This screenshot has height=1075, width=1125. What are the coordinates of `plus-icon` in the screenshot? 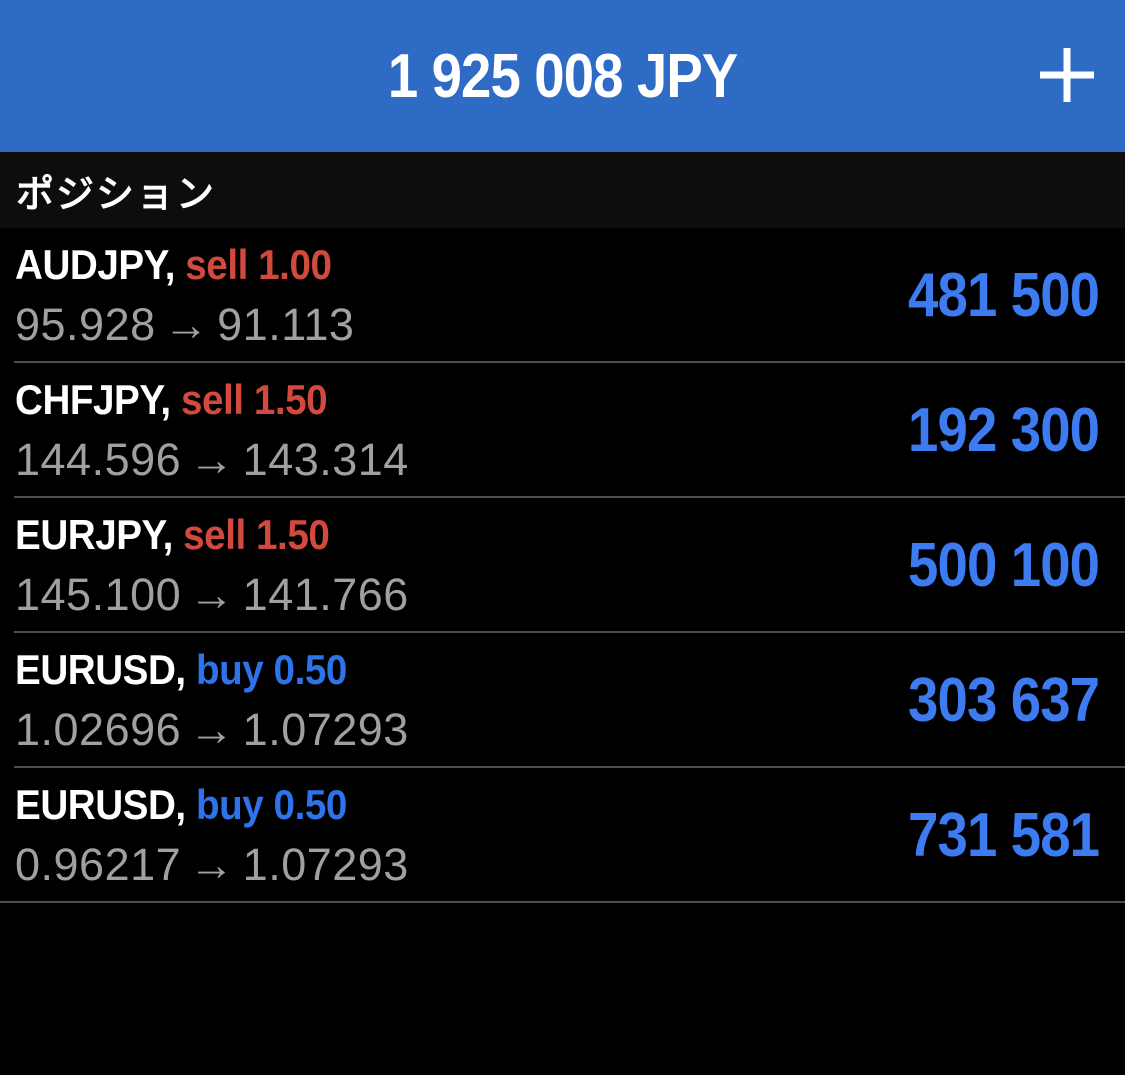 It's located at (1067, 76).